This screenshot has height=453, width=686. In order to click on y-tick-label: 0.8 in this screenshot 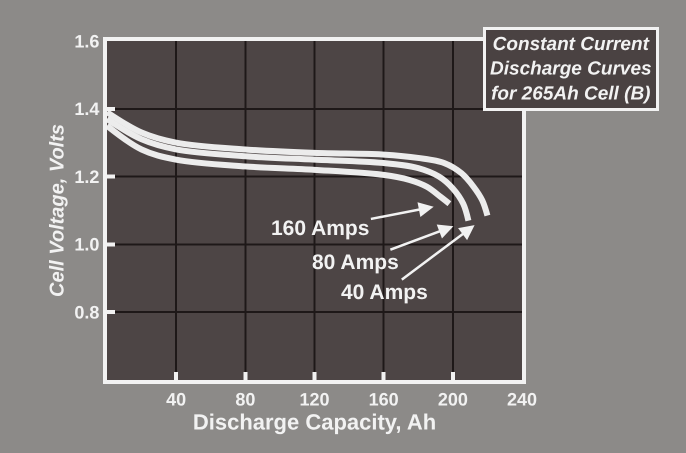, I will do `click(87, 312)`.